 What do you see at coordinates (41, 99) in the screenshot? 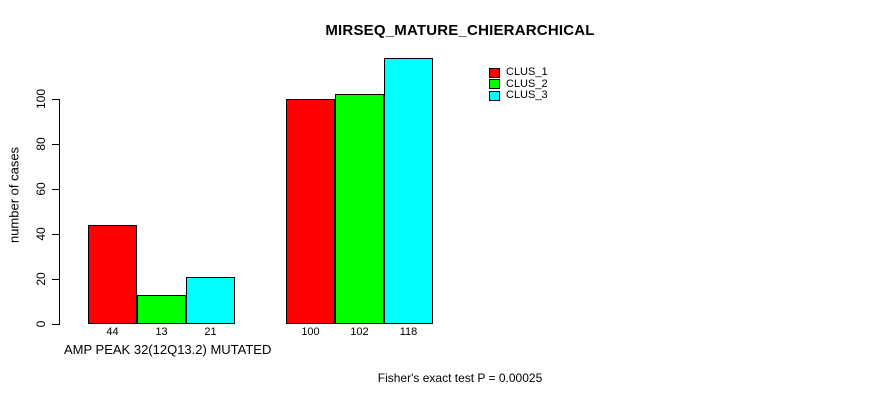
I see `y-axis-tick-label: 100` at bounding box center [41, 99].